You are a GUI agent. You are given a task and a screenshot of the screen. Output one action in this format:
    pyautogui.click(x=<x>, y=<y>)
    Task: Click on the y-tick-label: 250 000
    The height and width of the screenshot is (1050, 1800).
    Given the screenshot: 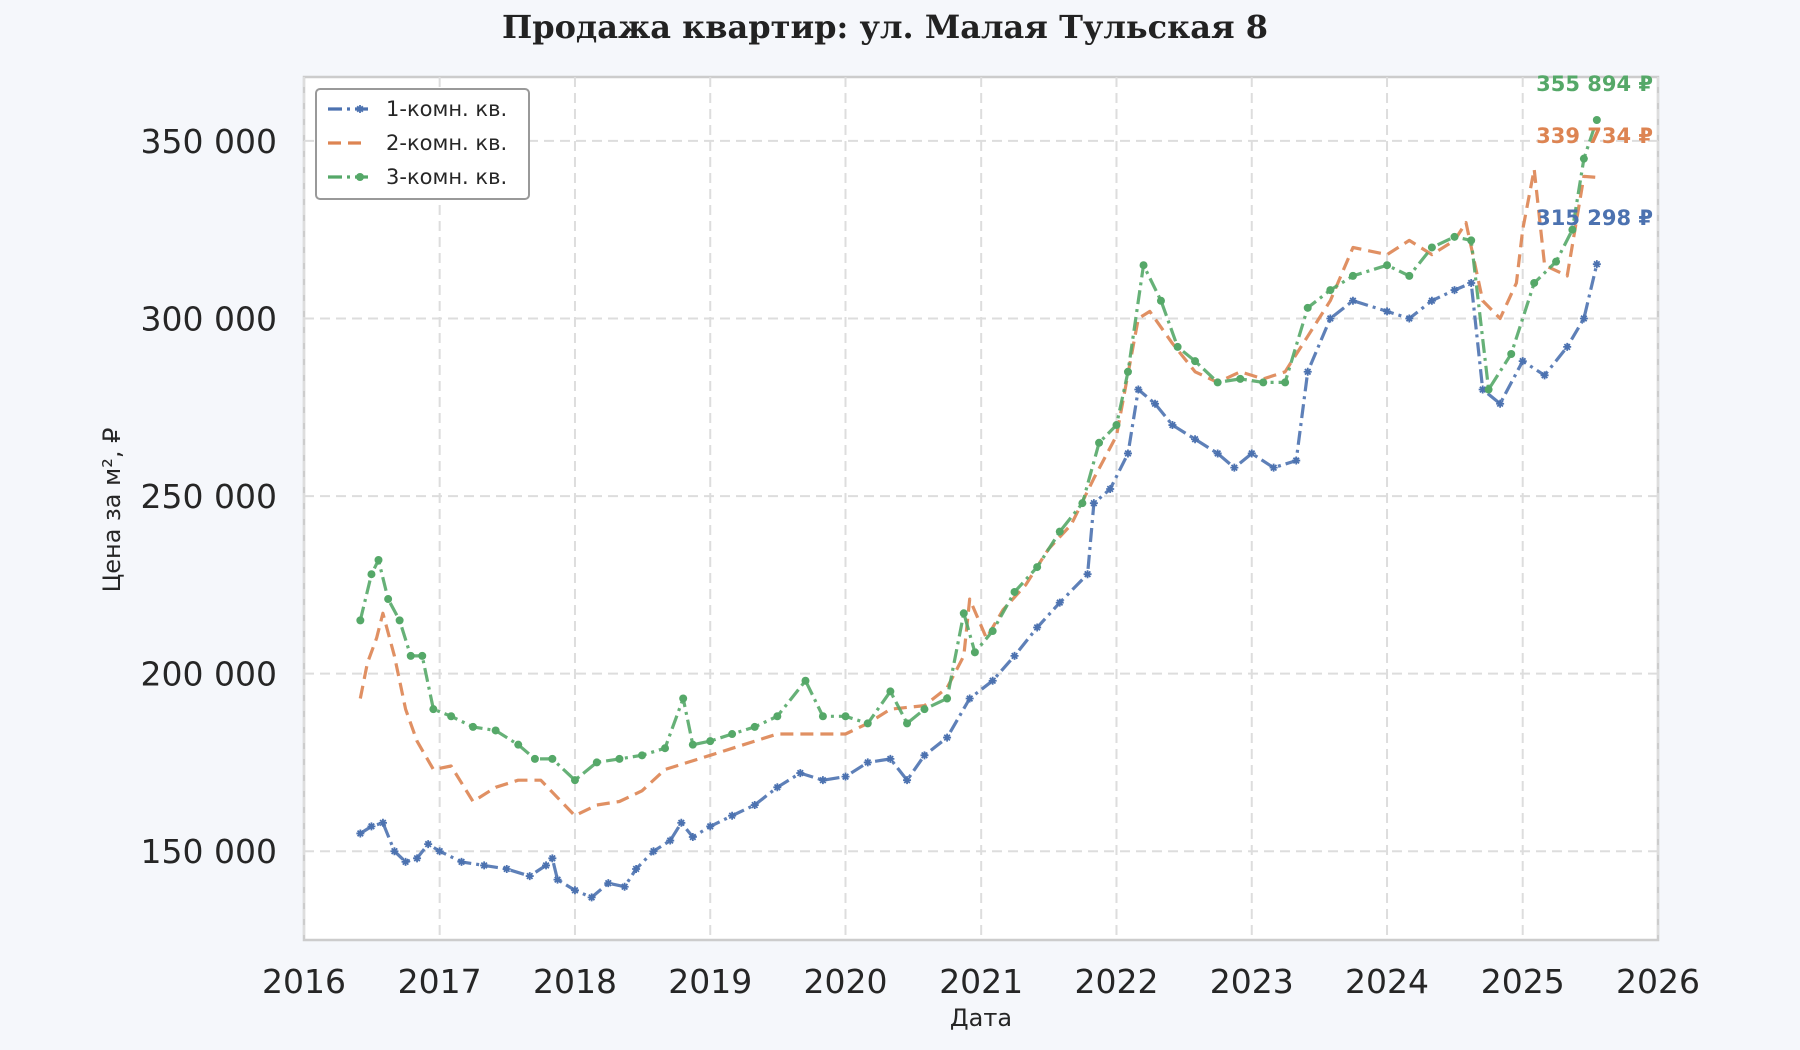 What is the action you would take?
    pyautogui.click(x=209, y=496)
    